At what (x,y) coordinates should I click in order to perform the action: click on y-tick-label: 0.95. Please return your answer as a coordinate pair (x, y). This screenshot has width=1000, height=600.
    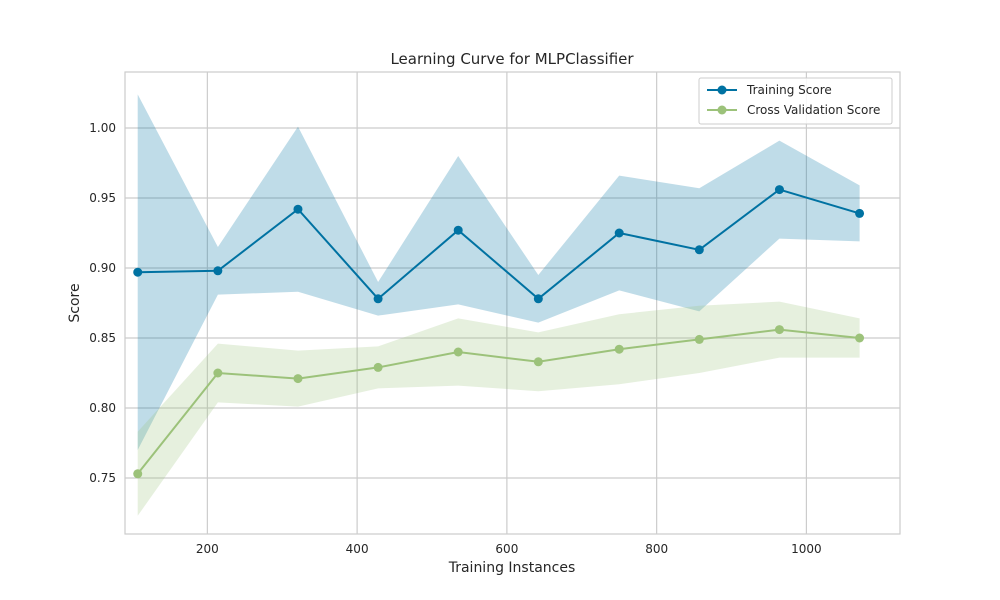
    Looking at the image, I should click on (102, 198).